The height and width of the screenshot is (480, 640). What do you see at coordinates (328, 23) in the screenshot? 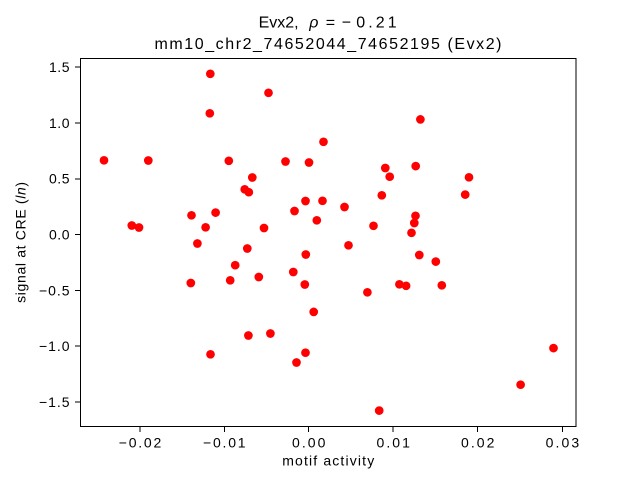
I see `svg-text:Evx2,ρ=−0.21: Evx2, ρ = −0.21` at bounding box center [328, 23].